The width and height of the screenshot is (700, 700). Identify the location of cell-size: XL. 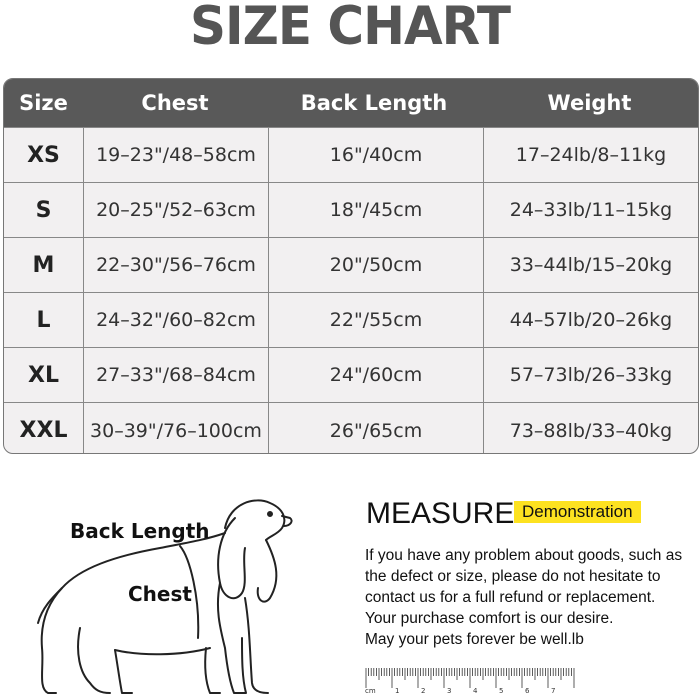
(43, 375).